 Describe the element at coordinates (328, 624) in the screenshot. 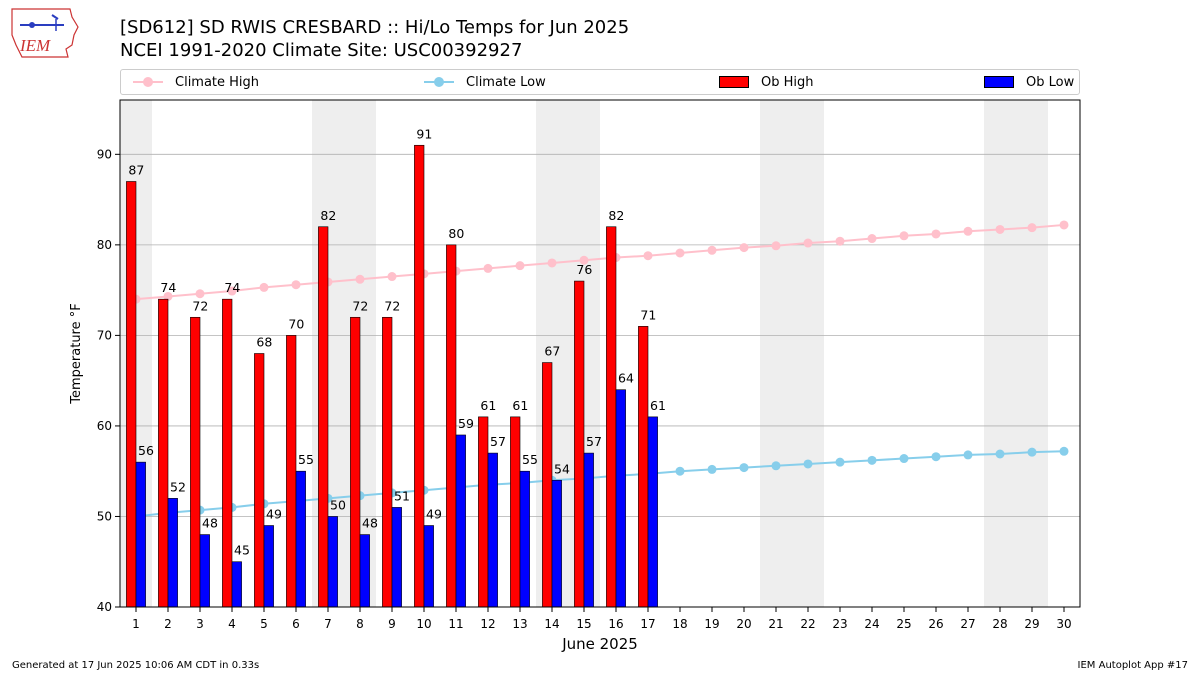

I see `x-tick-label: 7` at that location.